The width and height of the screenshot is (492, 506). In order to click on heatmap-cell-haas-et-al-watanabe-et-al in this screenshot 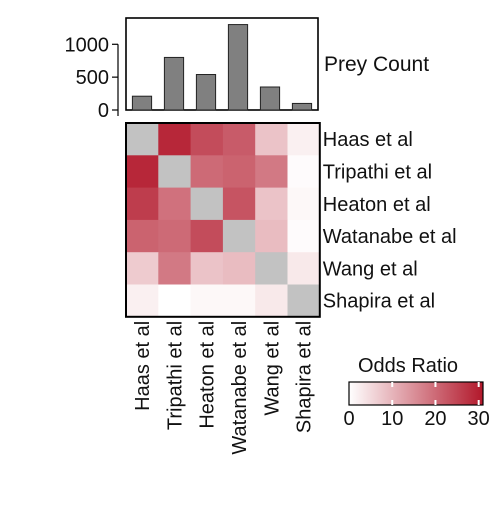, I will do `click(239, 139)`.